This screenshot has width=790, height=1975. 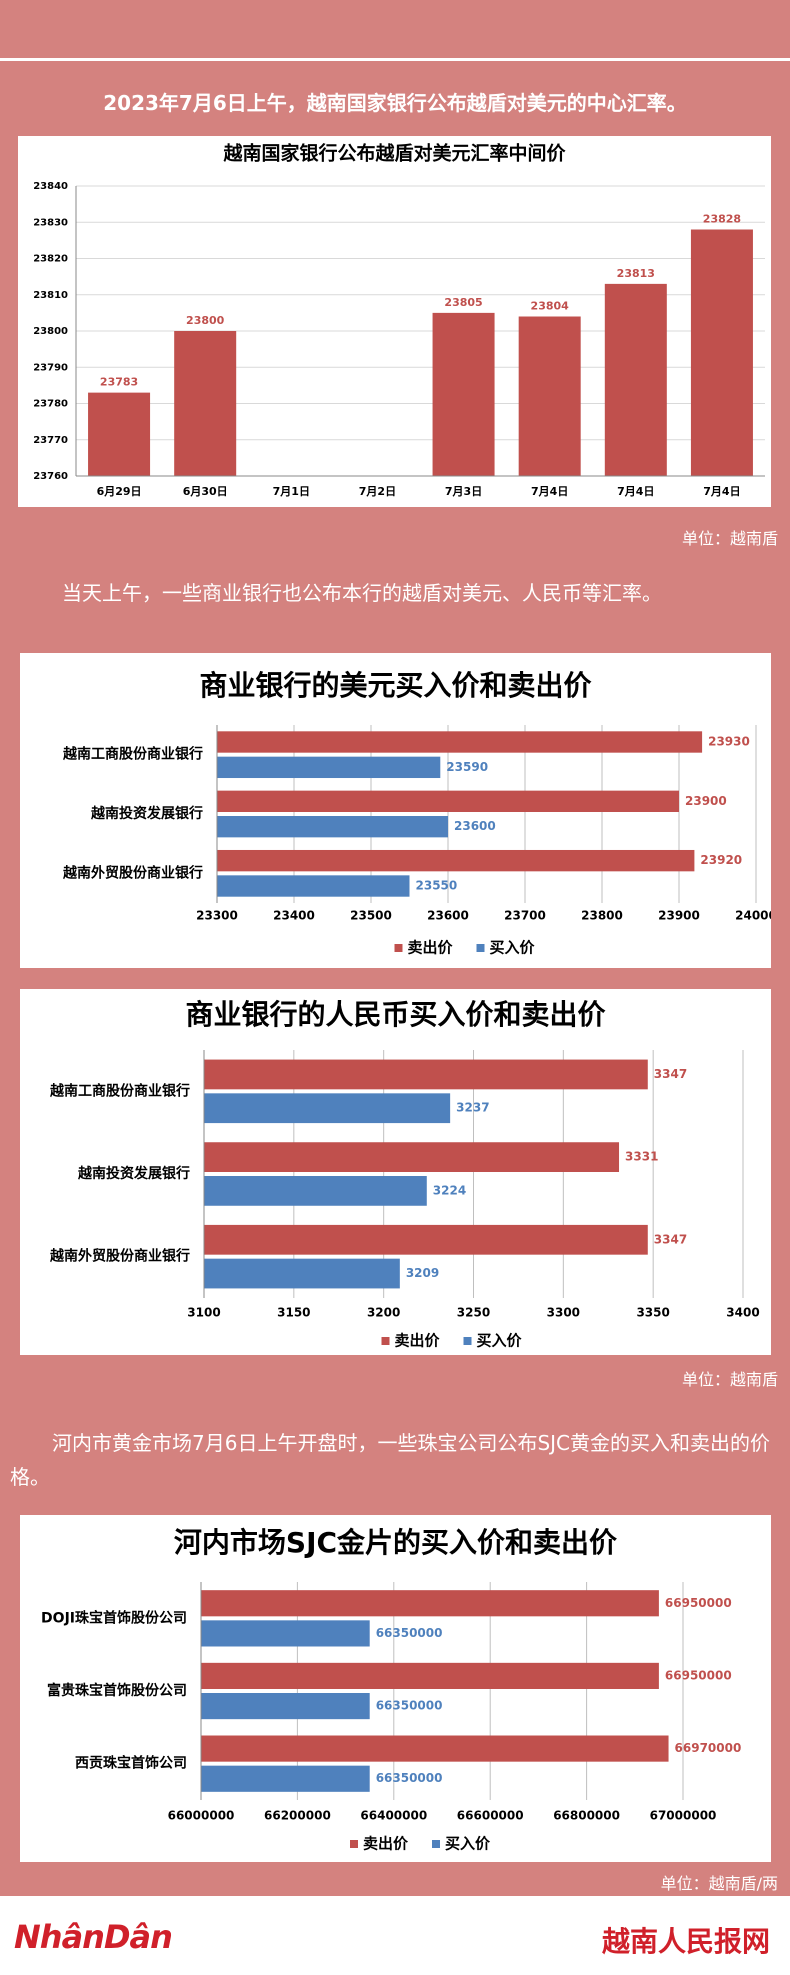 What do you see at coordinates (396, 1542) in the screenshot?
I see `chart-title: 河内市场SJC金片的买入价和卖出价` at bounding box center [396, 1542].